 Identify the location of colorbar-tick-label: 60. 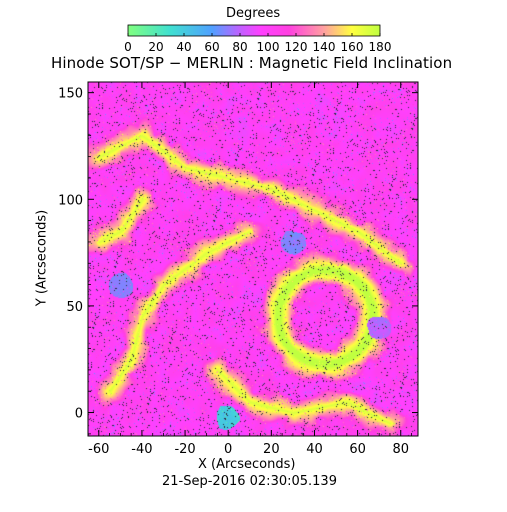
(211, 47).